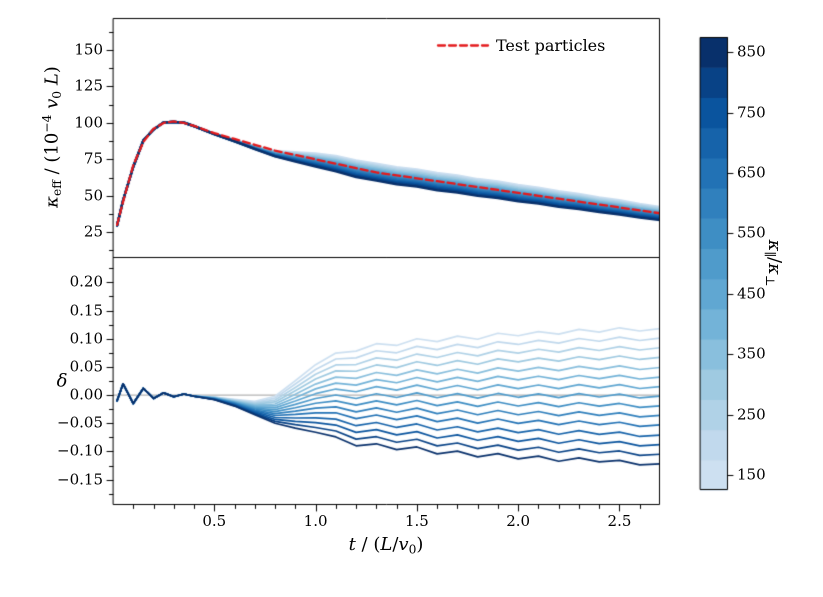 Image resolution: width=823 pixels, height=597 pixels. Describe the element at coordinates (751, 51) in the screenshot. I see `cbar-tick-label: 850` at that location.